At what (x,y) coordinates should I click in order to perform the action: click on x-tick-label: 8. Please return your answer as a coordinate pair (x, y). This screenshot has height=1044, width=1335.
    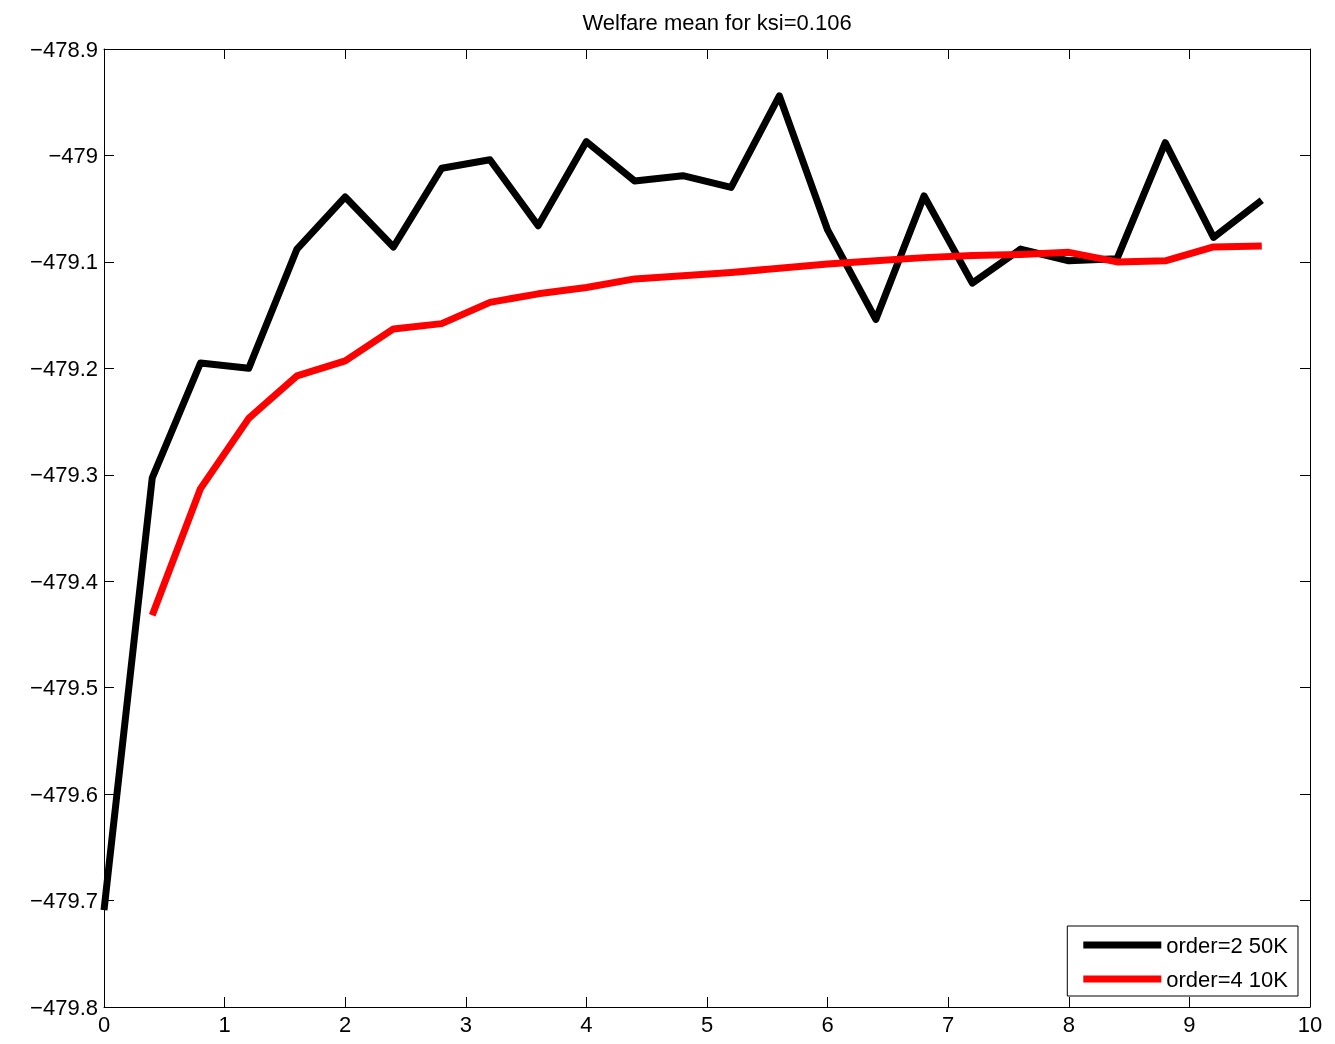
    Looking at the image, I should click on (1068, 1024).